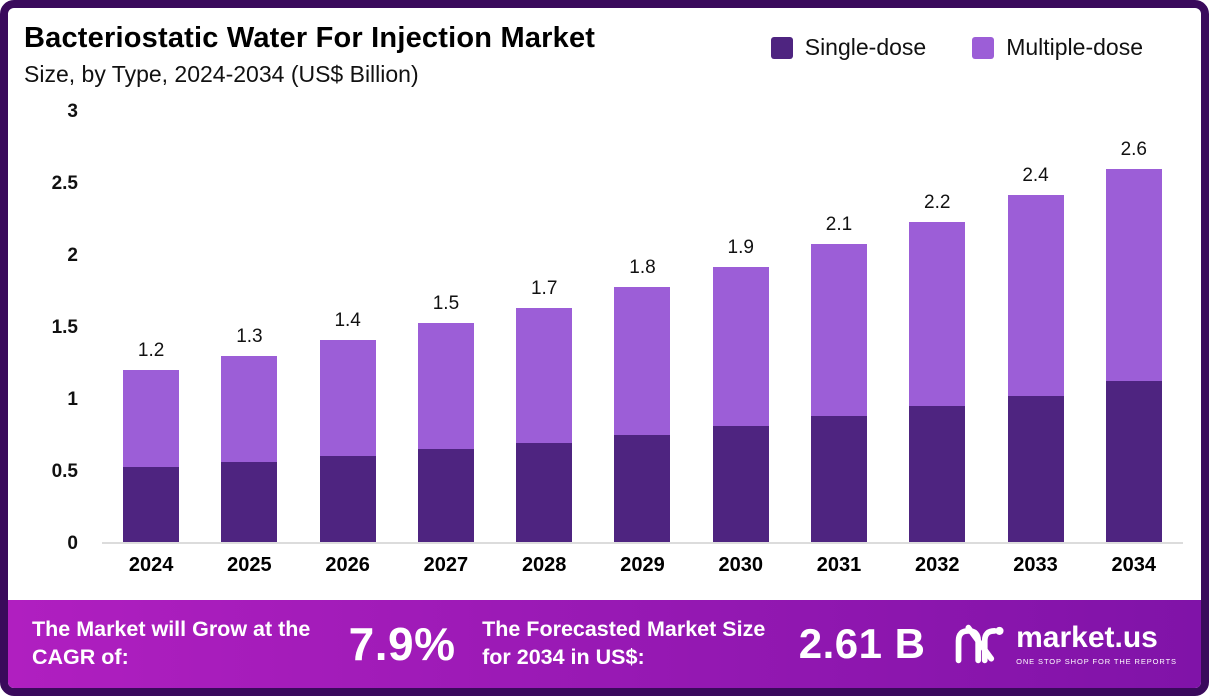 Image resolution: width=1209 pixels, height=696 pixels. I want to click on y-tick-label: 2.5, so click(64, 183).